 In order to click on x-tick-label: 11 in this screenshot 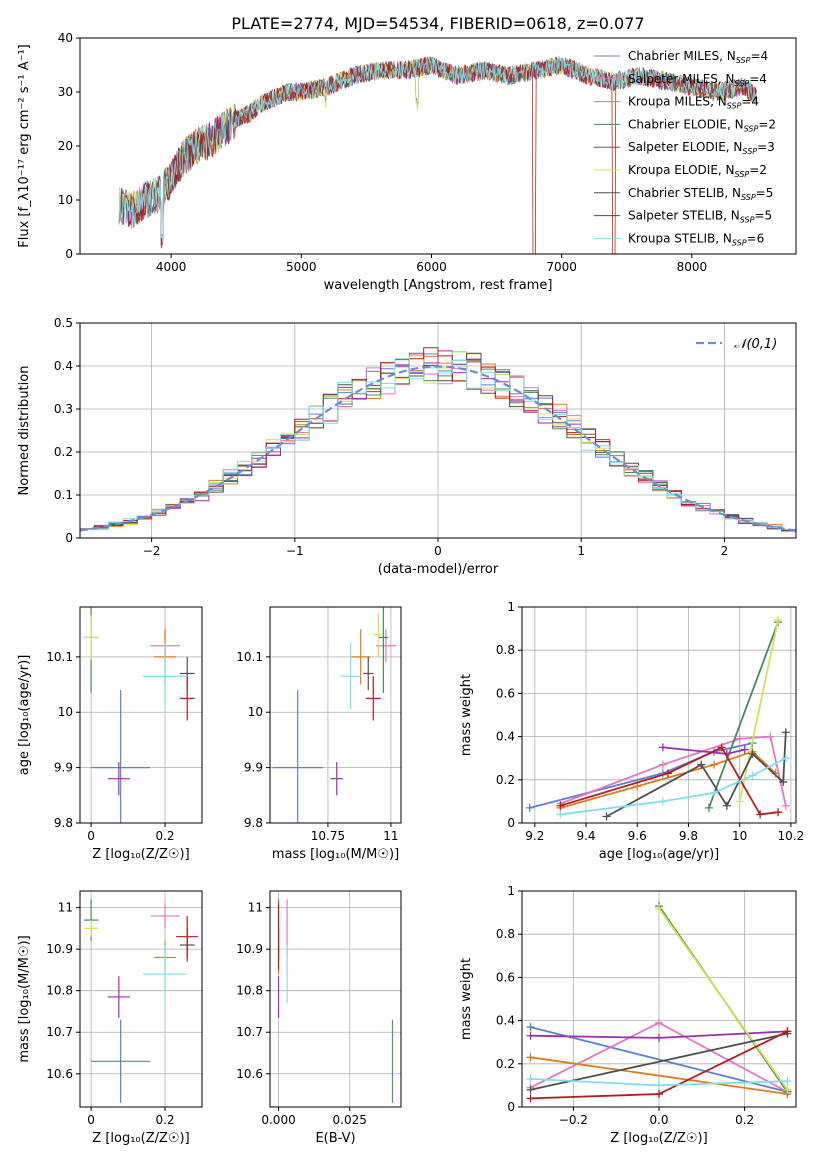, I will do `click(390, 836)`.